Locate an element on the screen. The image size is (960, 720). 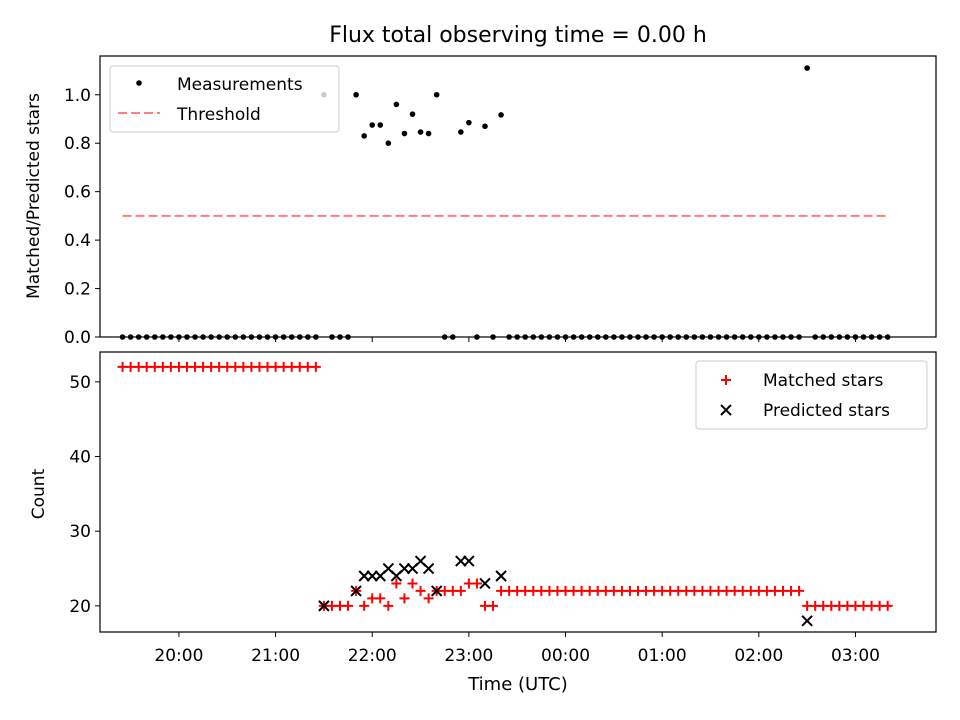
bottom-y-tick-label: 30 is located at coordinates (80, 532).